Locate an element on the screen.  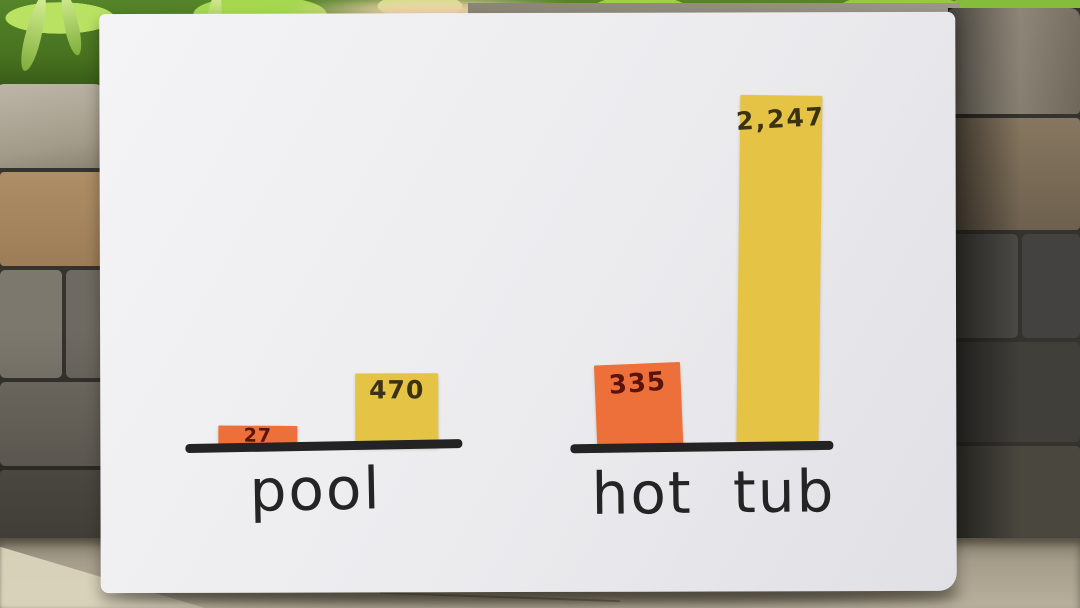
category-label-pool: pool is located at coordinates (315, 489).